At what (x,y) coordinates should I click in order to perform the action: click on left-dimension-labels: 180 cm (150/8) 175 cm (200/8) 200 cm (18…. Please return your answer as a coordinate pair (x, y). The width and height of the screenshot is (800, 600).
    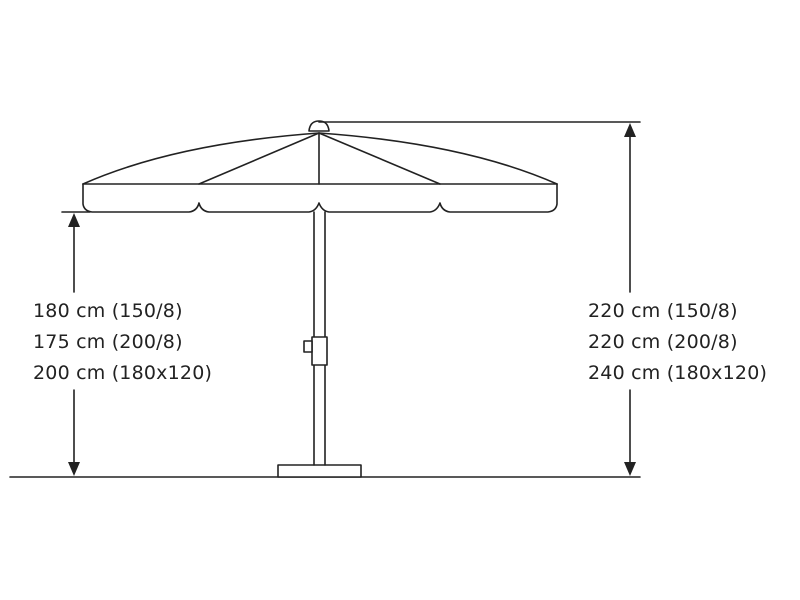
    Looking at the image, I should click on (122, 342).